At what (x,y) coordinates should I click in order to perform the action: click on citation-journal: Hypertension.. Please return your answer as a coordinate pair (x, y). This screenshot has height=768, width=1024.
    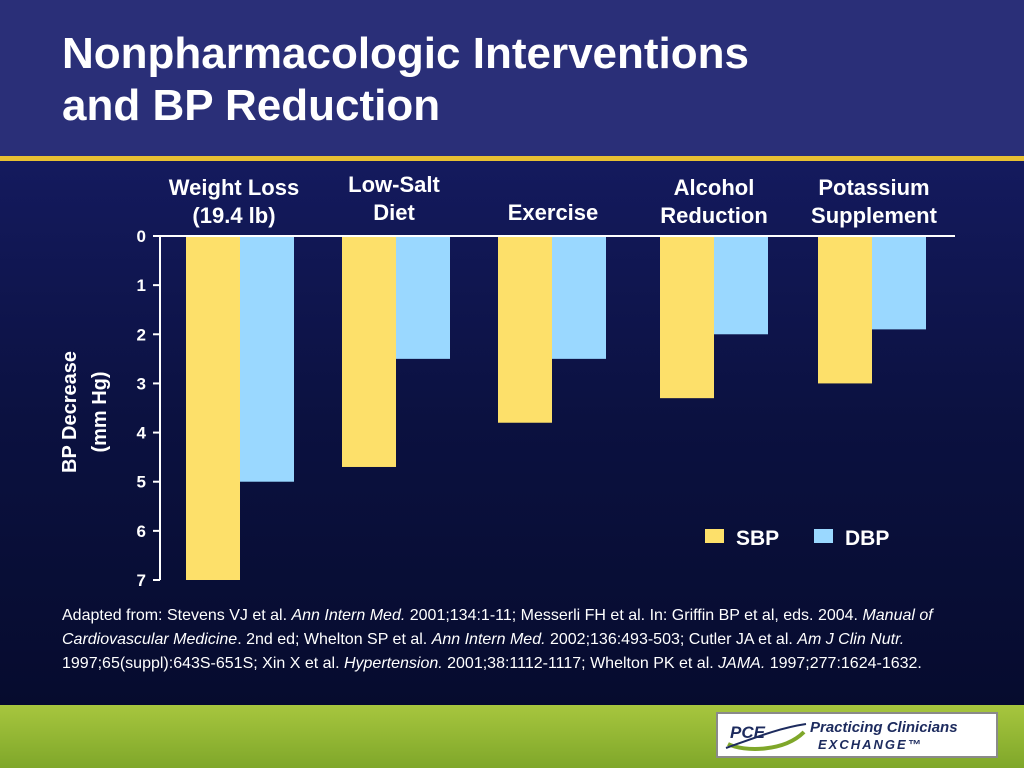
    Looking at the image, I should click on (393, 663).